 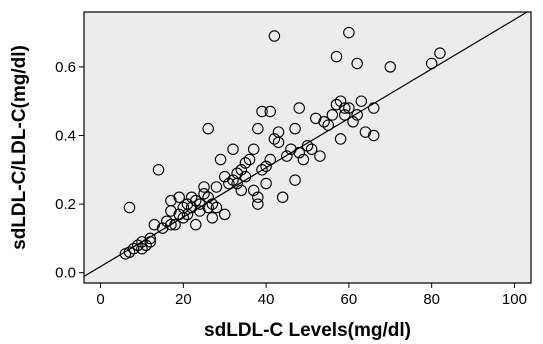 I want to click on y-tick-label: 0.4, so click(x=65, y=135).